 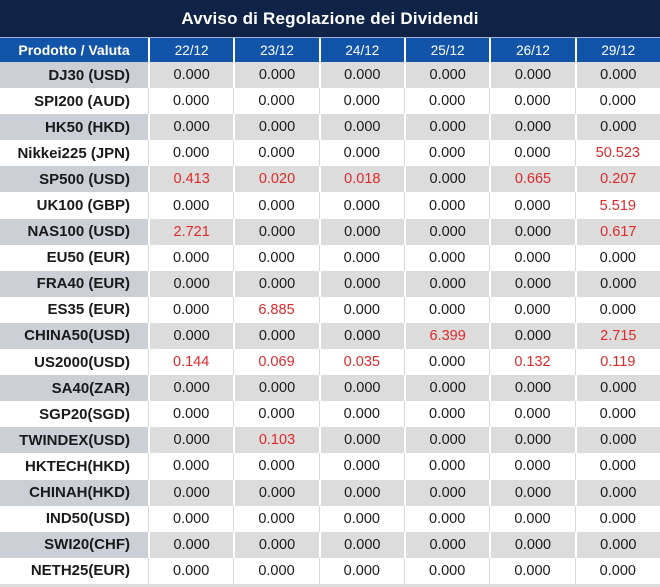 I want to click on value-cell: 50.523, so click(x=617, y=153).